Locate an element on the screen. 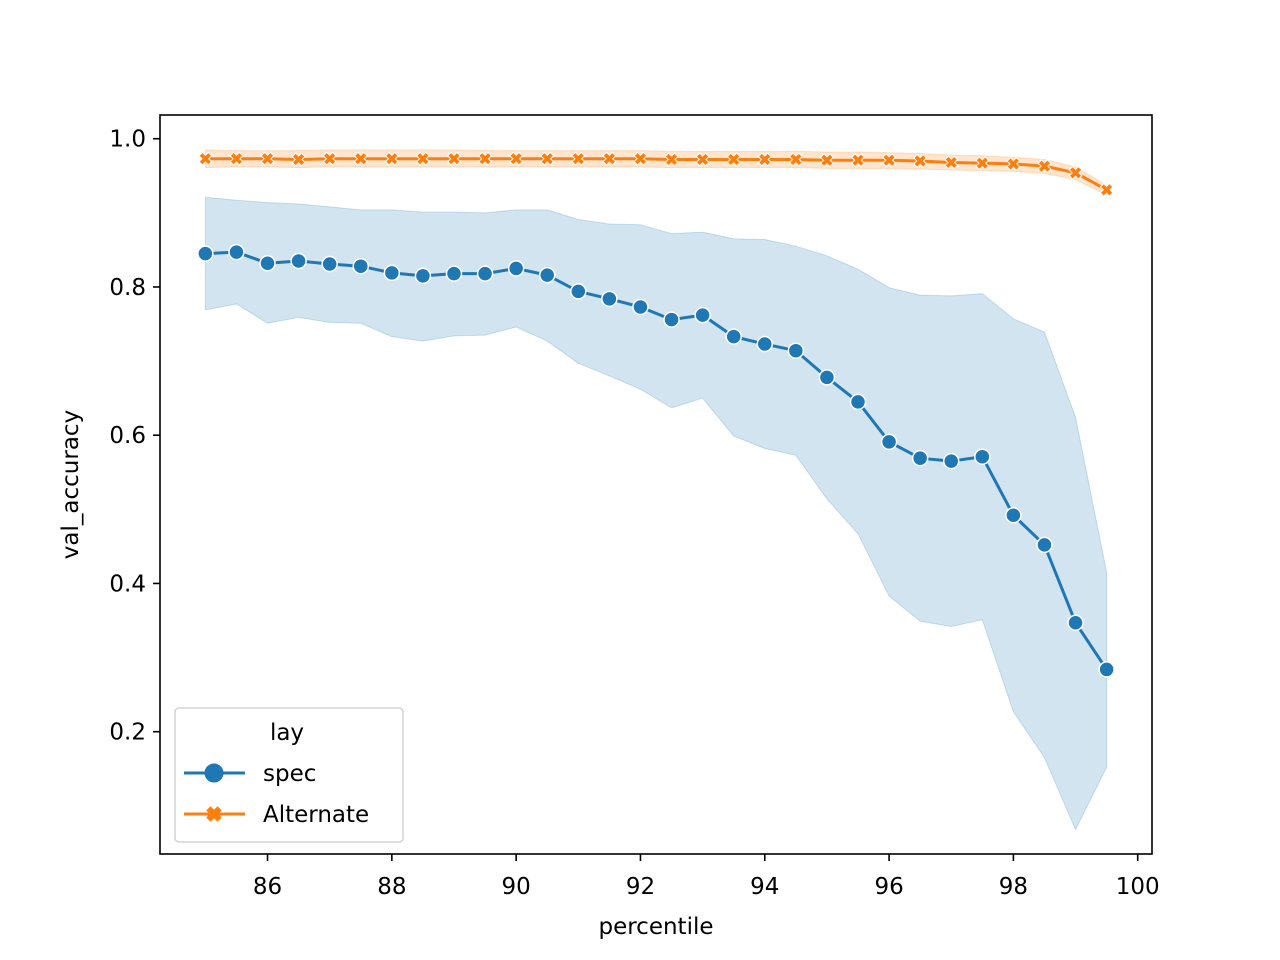  legend-label-spec: spec is located at coordinates (289, 774).